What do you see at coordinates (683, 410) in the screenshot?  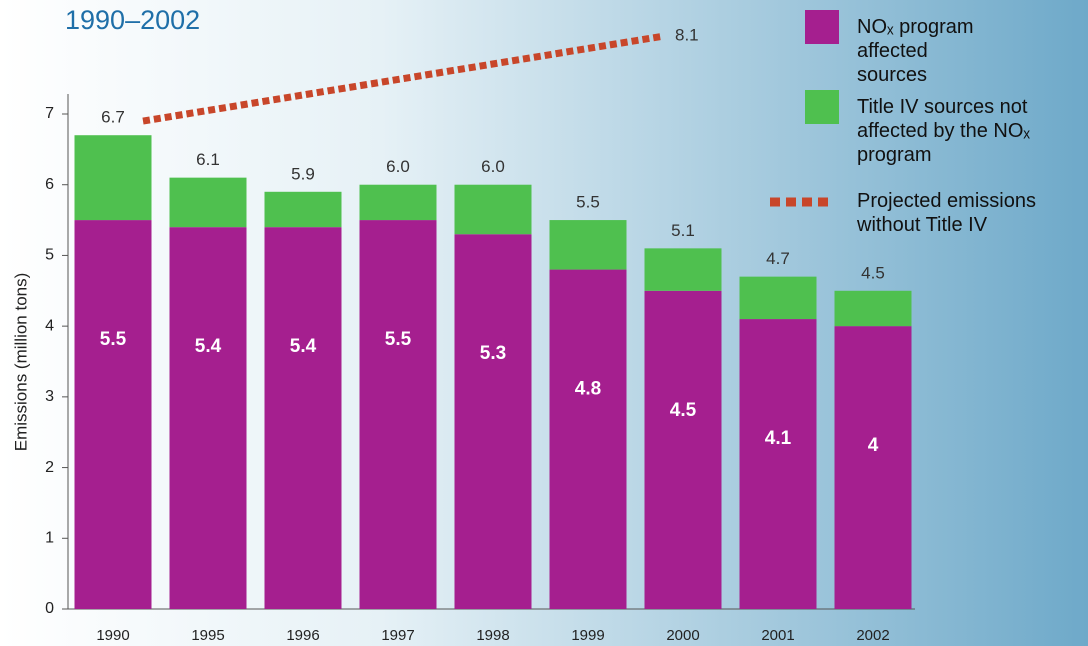 I see `segment-label: 4.5` at bounding box center [683, 410].